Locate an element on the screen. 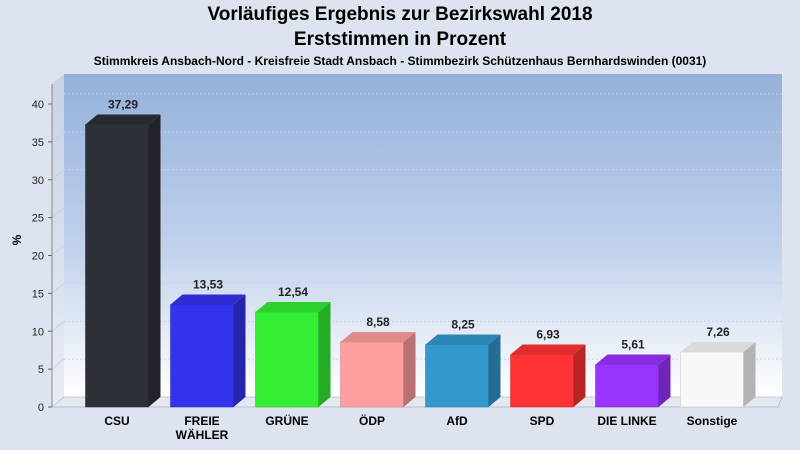 Image resolution: width=800 pixels, height=450 pixels. data-label: 6,93 is located at coordinates (548, 335).